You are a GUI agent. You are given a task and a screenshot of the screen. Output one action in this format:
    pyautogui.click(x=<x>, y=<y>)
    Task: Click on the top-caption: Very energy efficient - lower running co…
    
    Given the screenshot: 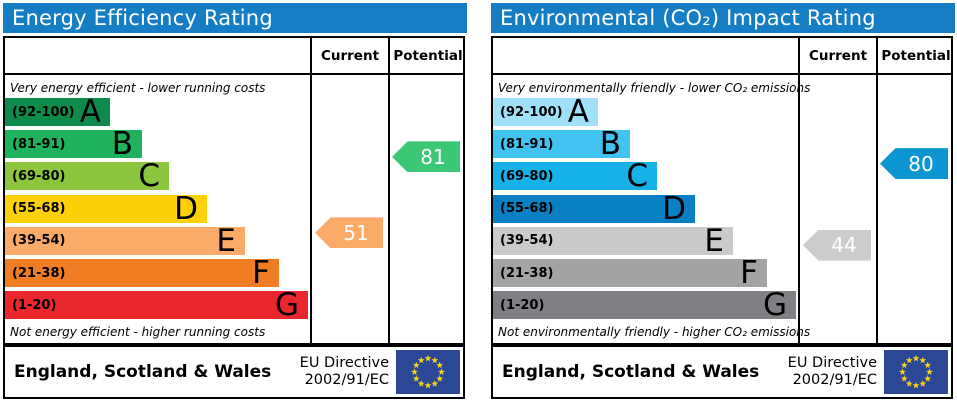 What is the action you would take?
    pyautogui.click(x=138, y=88)
    